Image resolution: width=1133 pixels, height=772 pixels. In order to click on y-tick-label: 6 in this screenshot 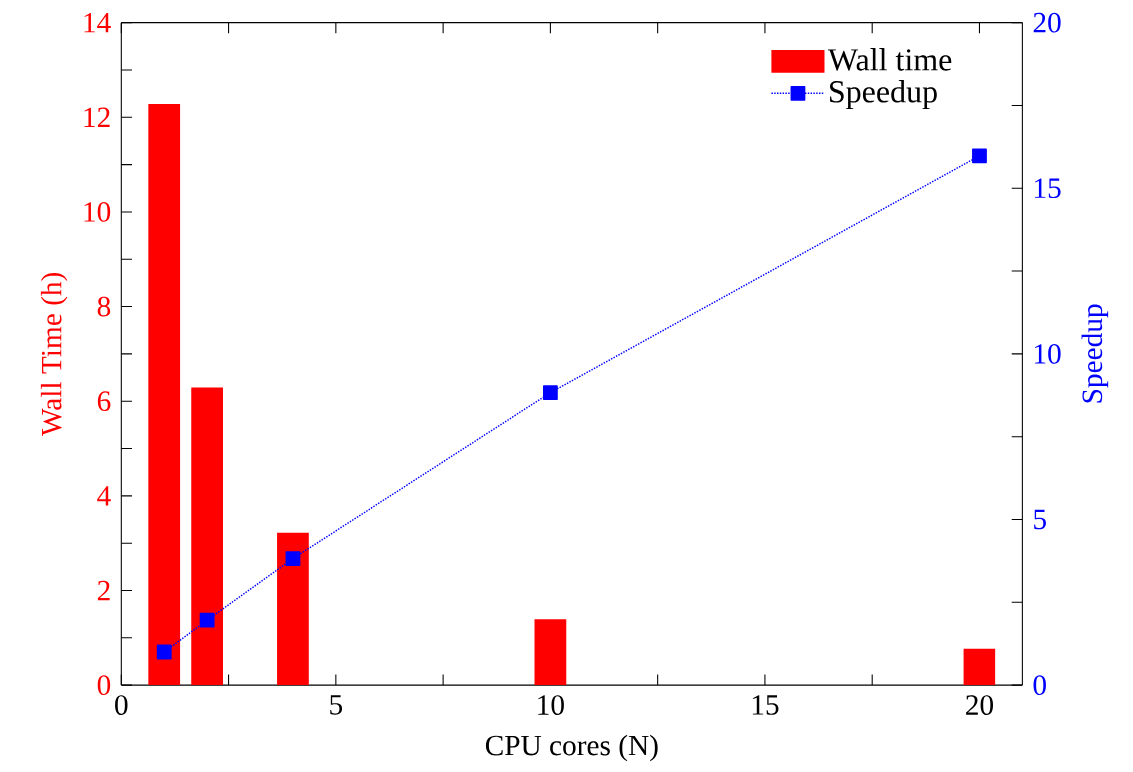, I will do `click(104, 401)`.